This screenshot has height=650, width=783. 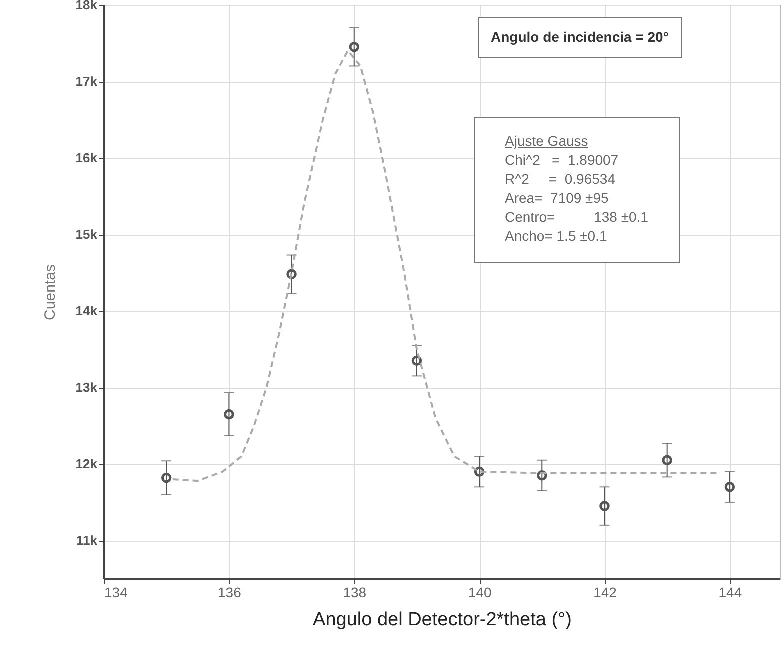 What do you see at coordinates (50, 292) in the screenshot?
I see `y-axis-title: Cuentas` at bounding box center [50, 292].